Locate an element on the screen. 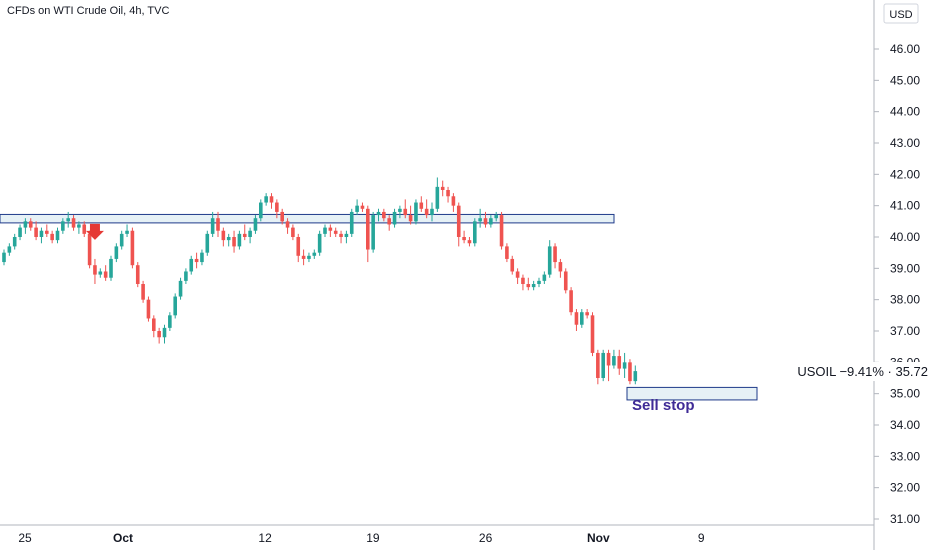  x-tick-label: 19 is located at coordinates (373, 538).